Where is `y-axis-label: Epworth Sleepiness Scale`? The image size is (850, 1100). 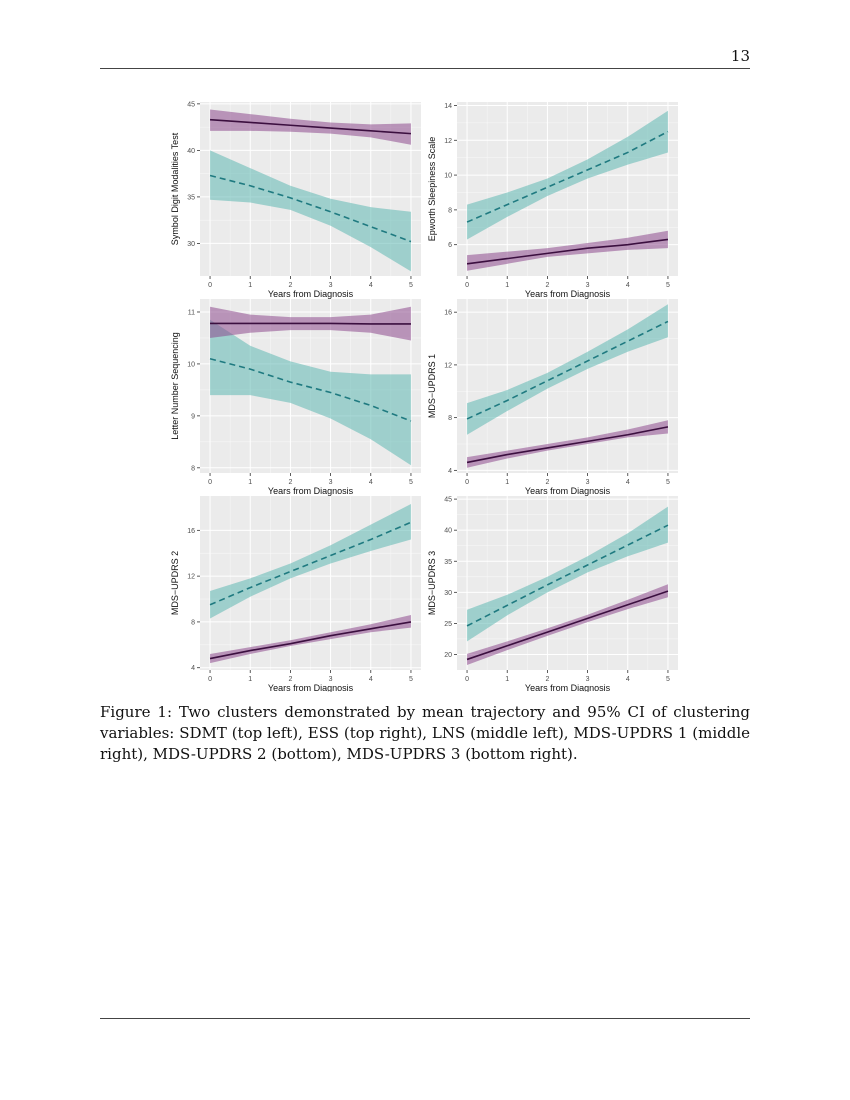
y-axis-label: Epworth Sleepiness Scale is located at coordinates (432, 189).